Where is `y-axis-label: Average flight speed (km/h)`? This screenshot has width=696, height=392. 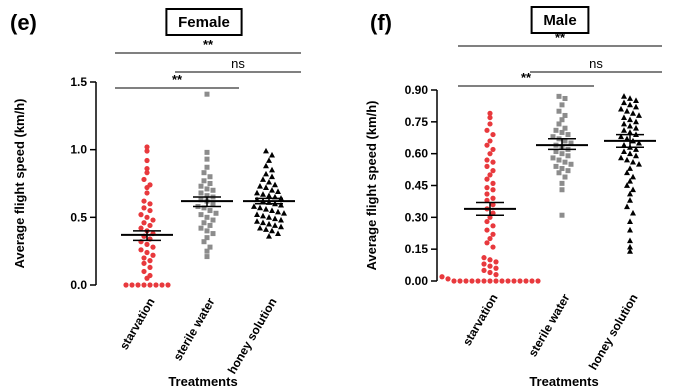
y-axis-label: Average flight speed (km/h) is located at coordinates (19, 184).